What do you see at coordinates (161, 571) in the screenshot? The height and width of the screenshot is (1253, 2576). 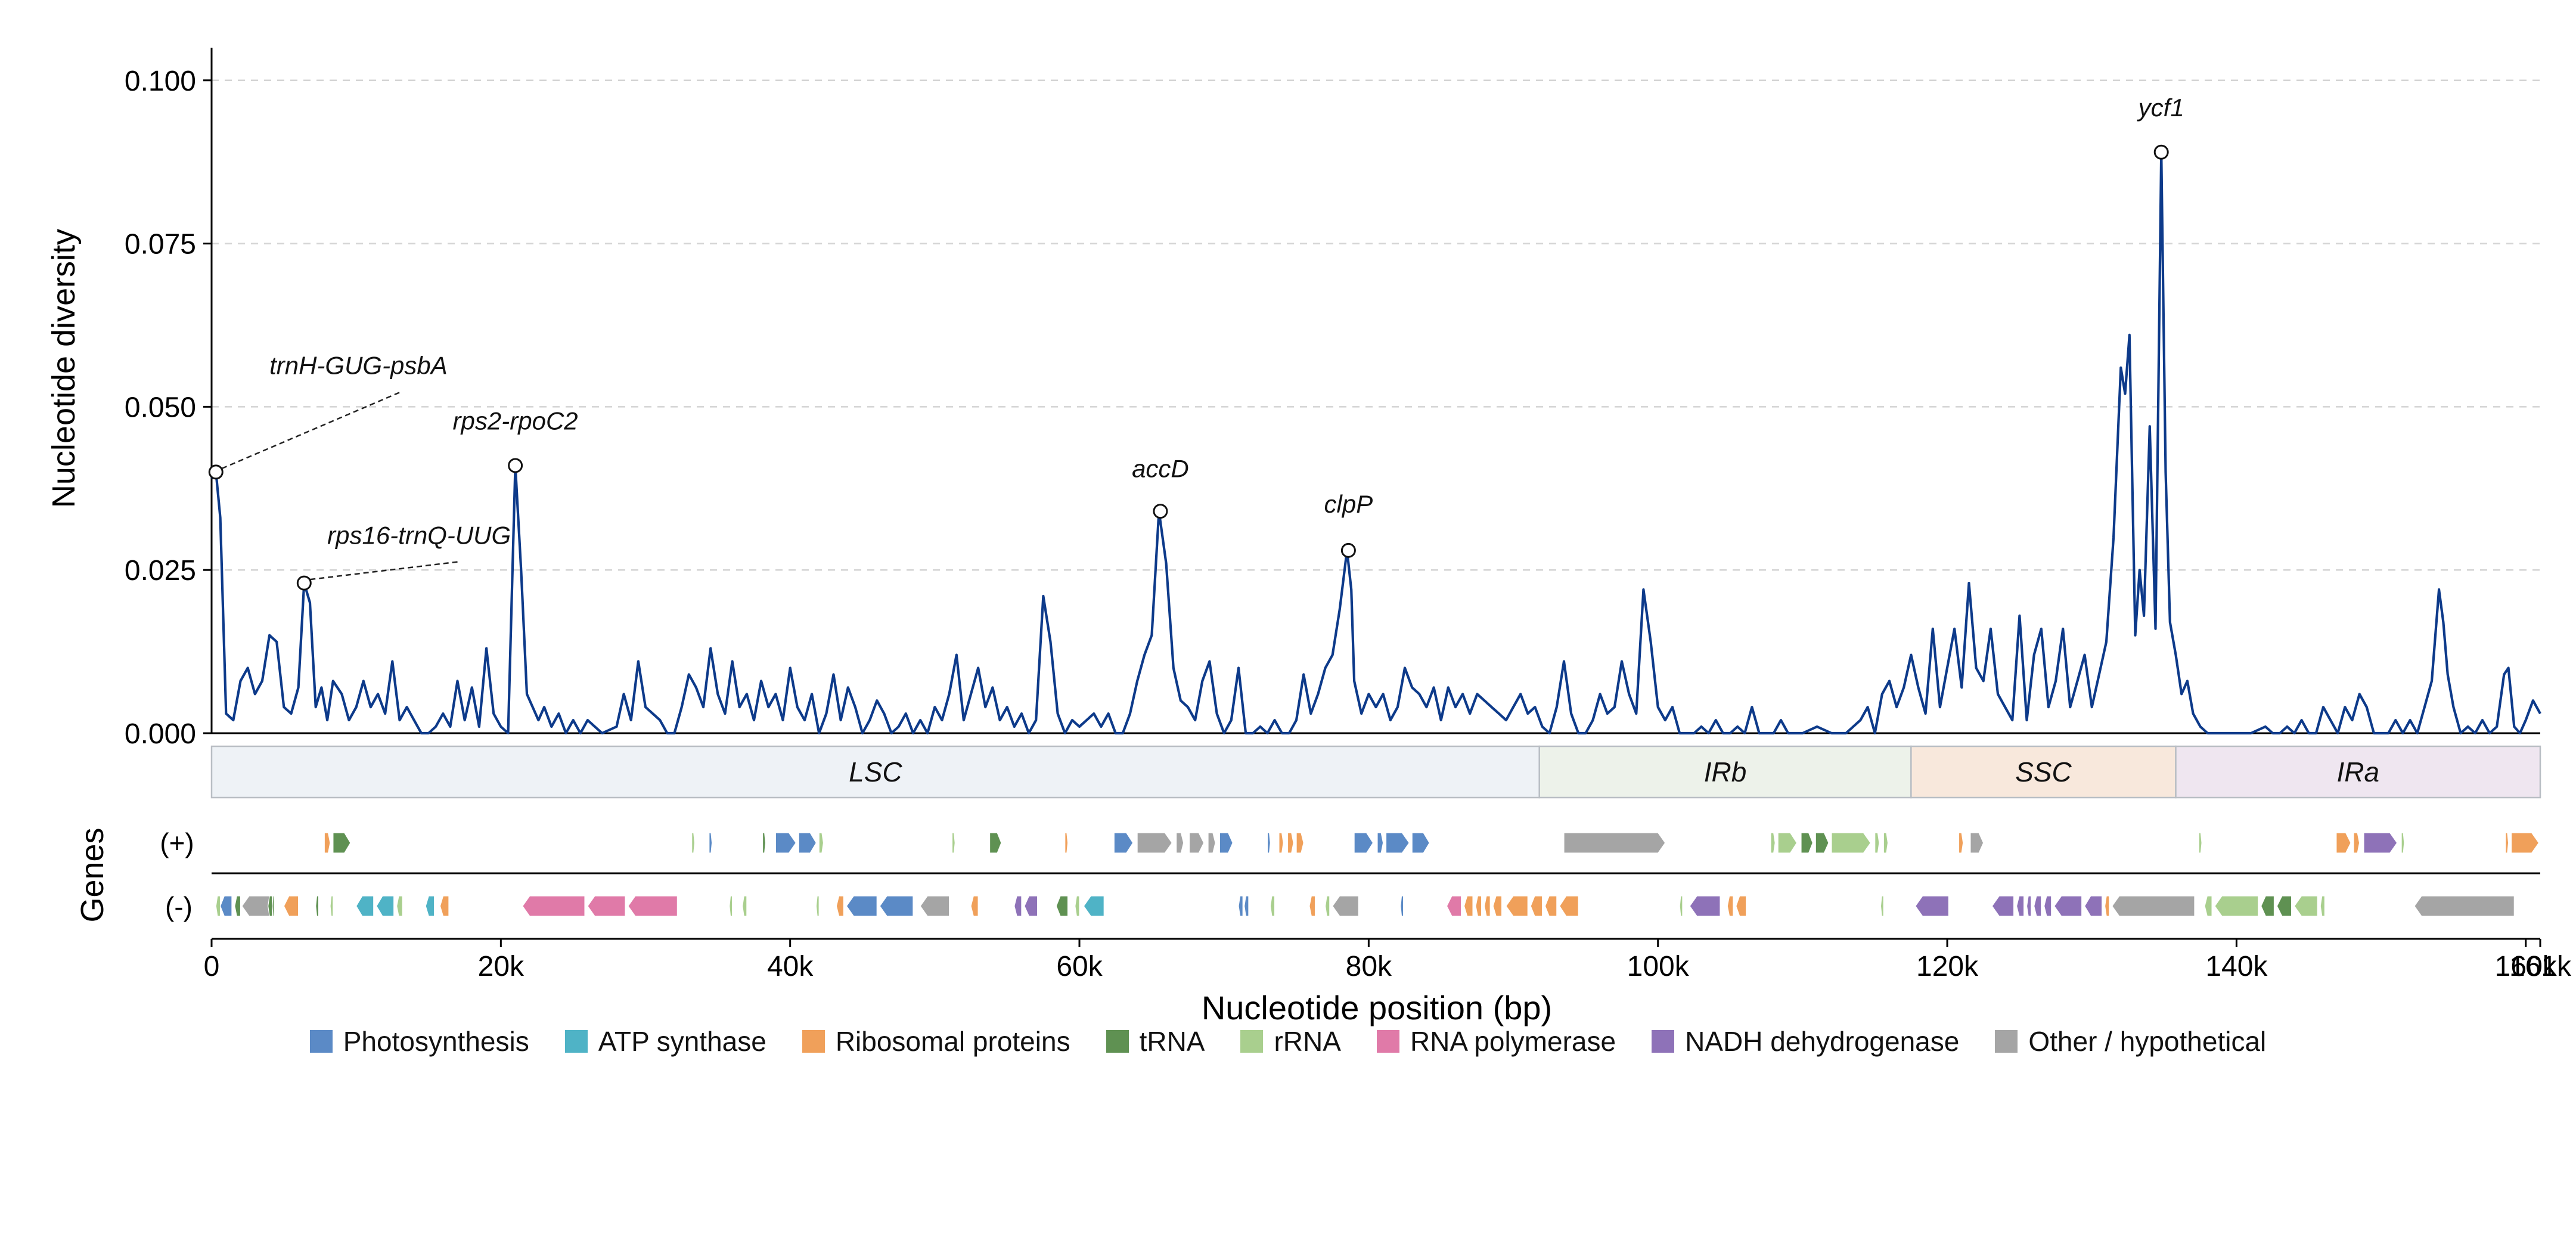 I see `y-tick-label: 0.025` at bounding box center [161, 571].